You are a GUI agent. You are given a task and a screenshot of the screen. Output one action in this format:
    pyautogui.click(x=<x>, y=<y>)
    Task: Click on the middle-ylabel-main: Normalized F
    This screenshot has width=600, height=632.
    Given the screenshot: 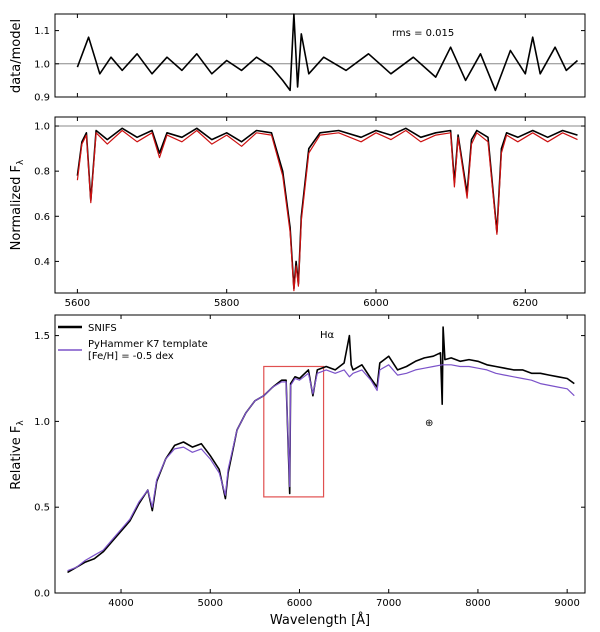 What is the action you would take?
    pyautogui.click(x=16, y=207)
    